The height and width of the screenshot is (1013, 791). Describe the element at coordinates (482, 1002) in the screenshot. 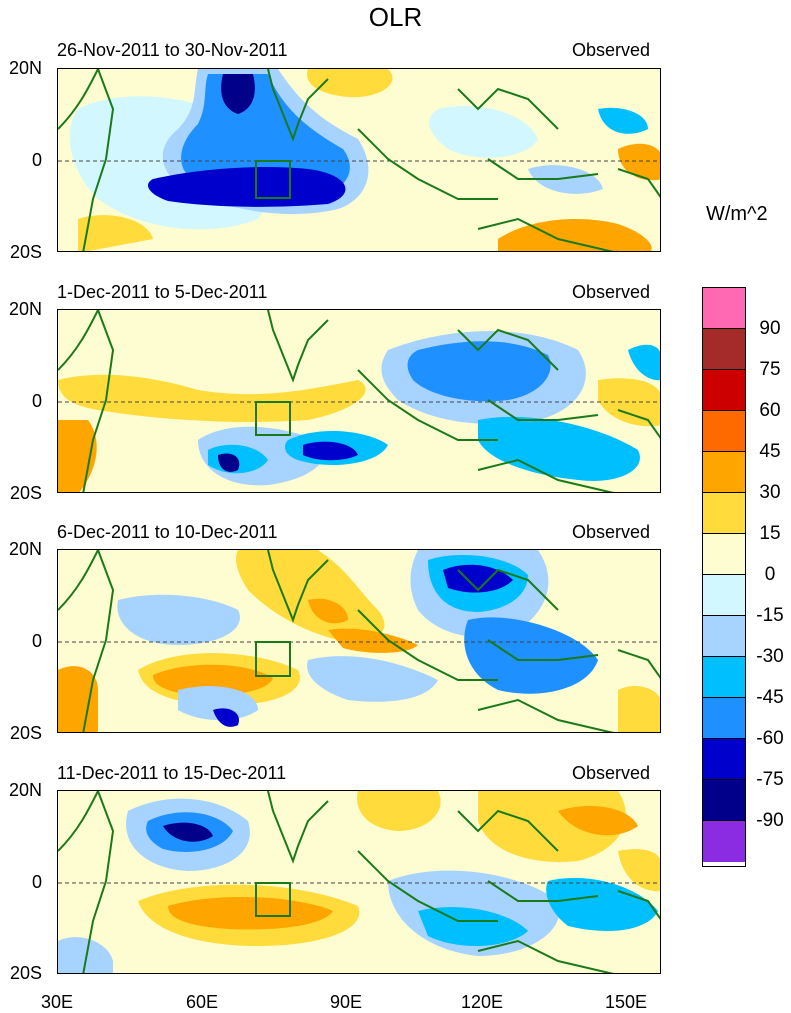

I see `lon-label-120e: 120E` at that location.